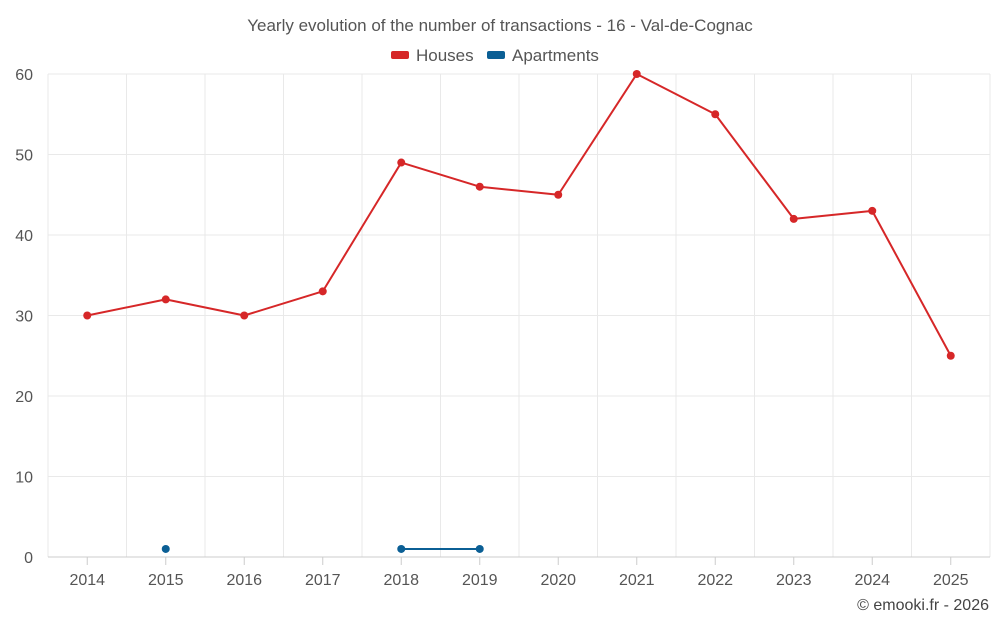 This screenshot has width=1000, height=625. I want to click on legend-item-houses: Houses, so click(432, 55).